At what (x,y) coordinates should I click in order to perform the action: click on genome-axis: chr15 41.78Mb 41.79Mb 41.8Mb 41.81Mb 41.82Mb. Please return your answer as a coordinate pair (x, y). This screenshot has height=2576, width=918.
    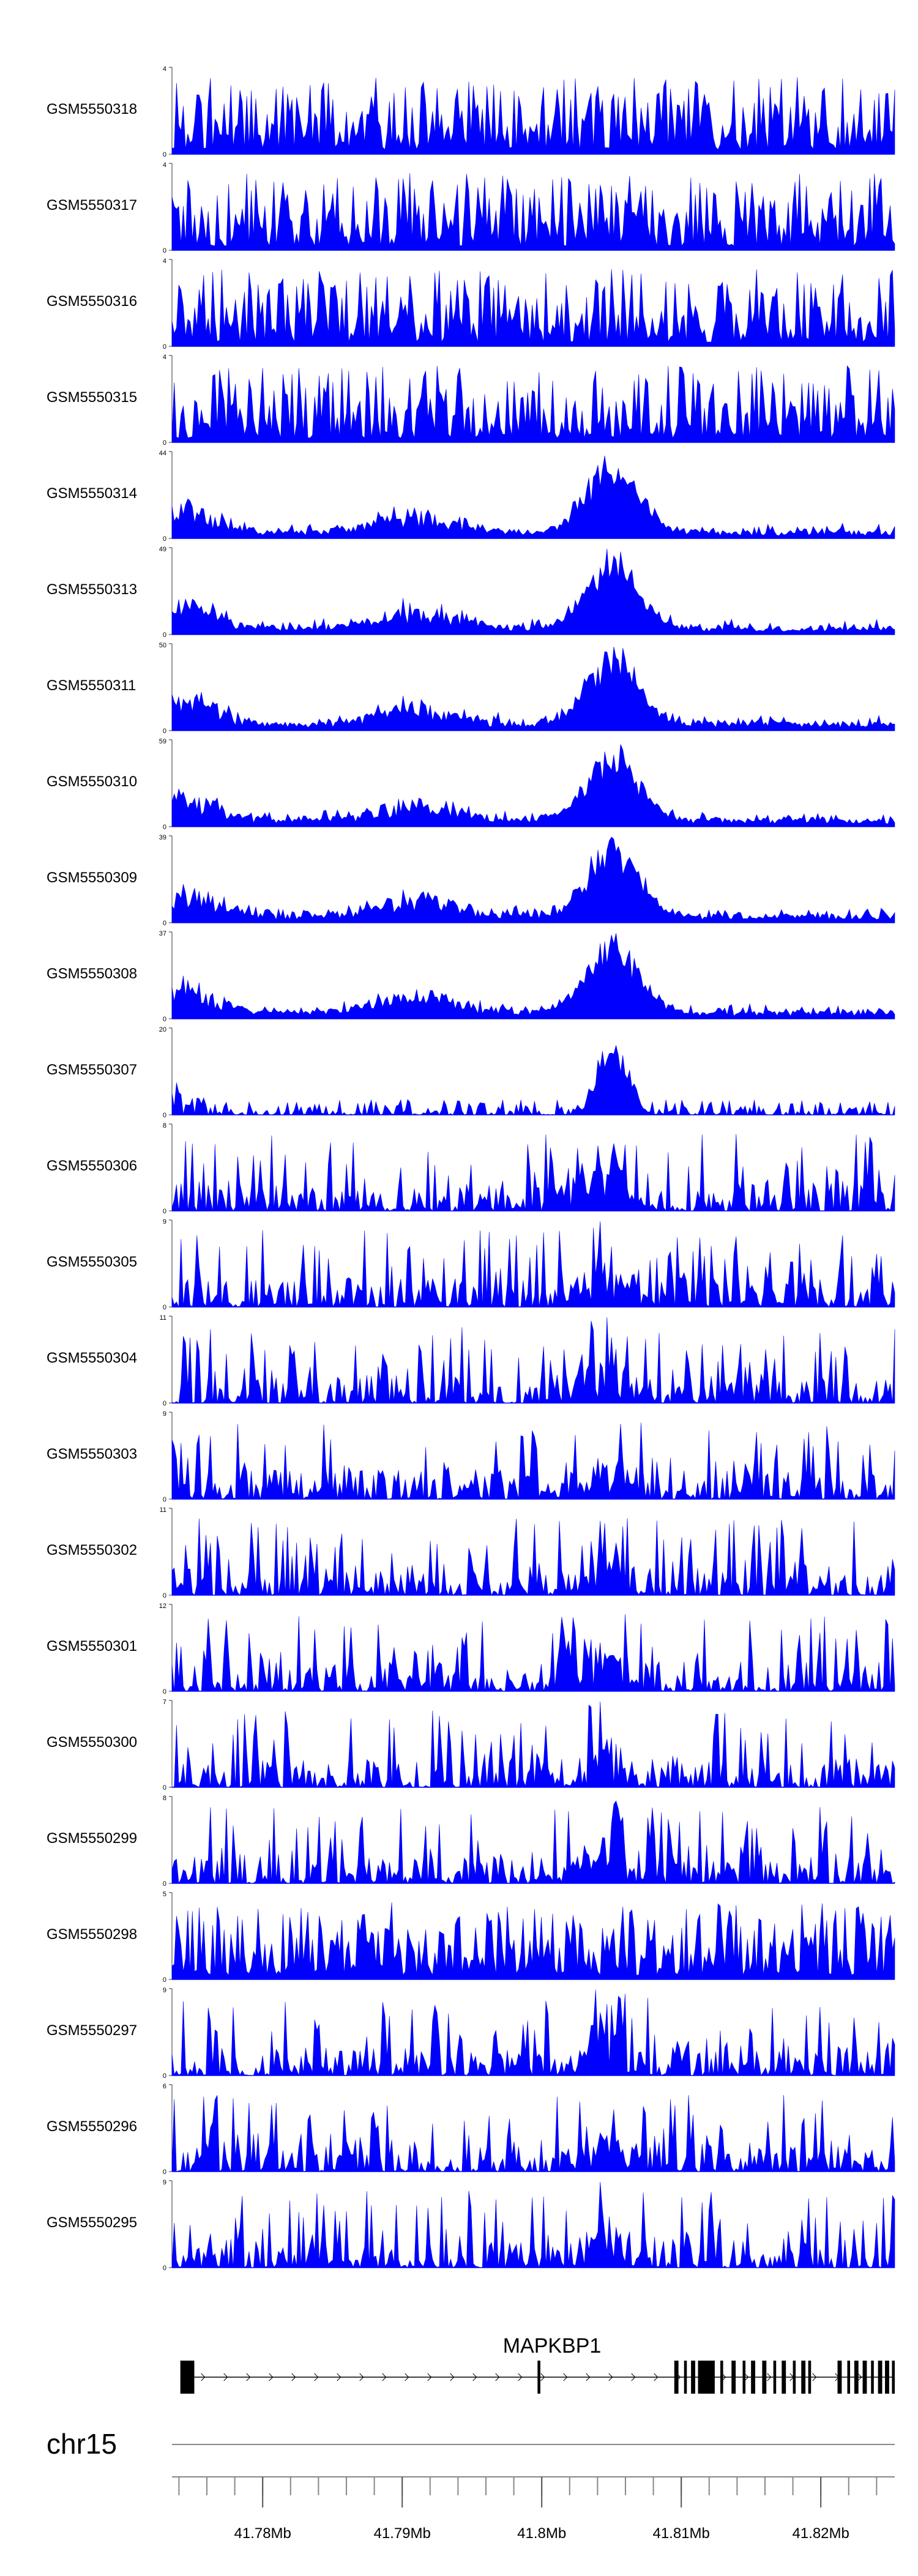
    Looking at the image, I should click on (471, 2485).